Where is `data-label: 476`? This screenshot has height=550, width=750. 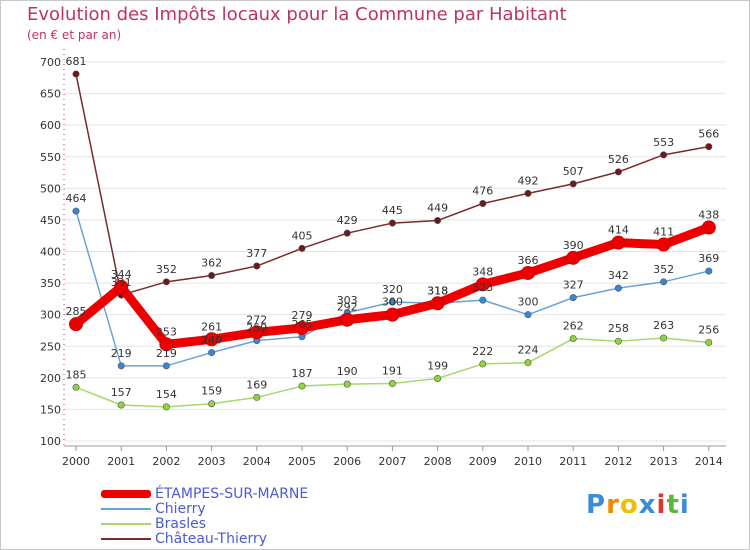 data-label: 476 is located at coordinates (482, 190).